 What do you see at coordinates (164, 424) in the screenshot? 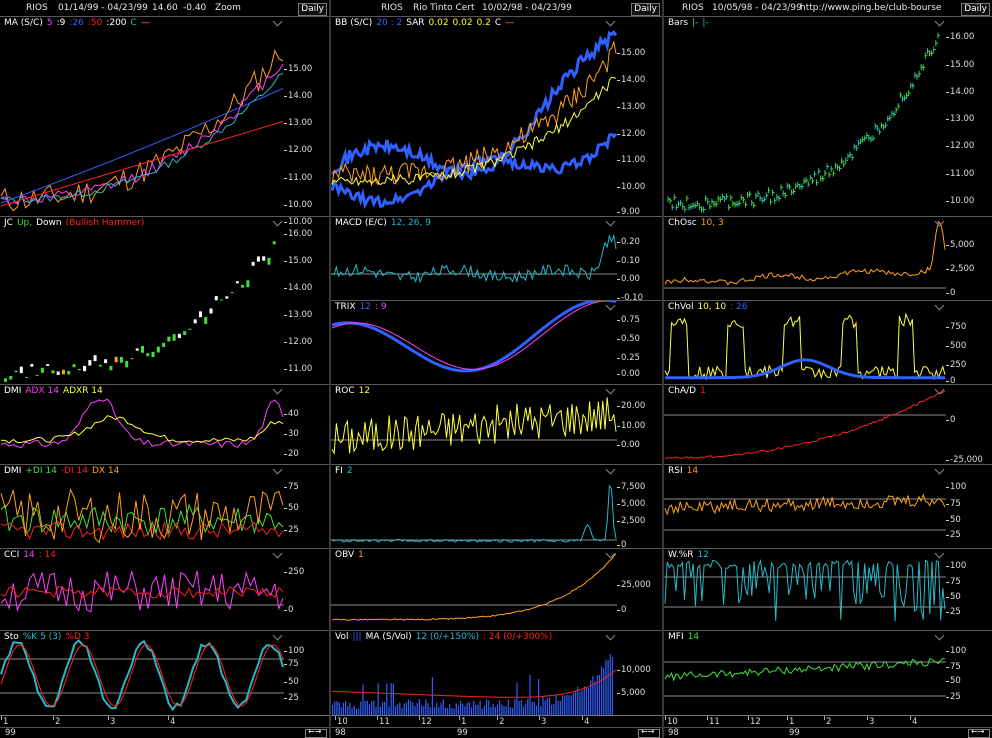
I see `indicator-panel-dmi1: DMI ADX 14 ADXR 14 40 30 20` at bounding box center [164, 424].